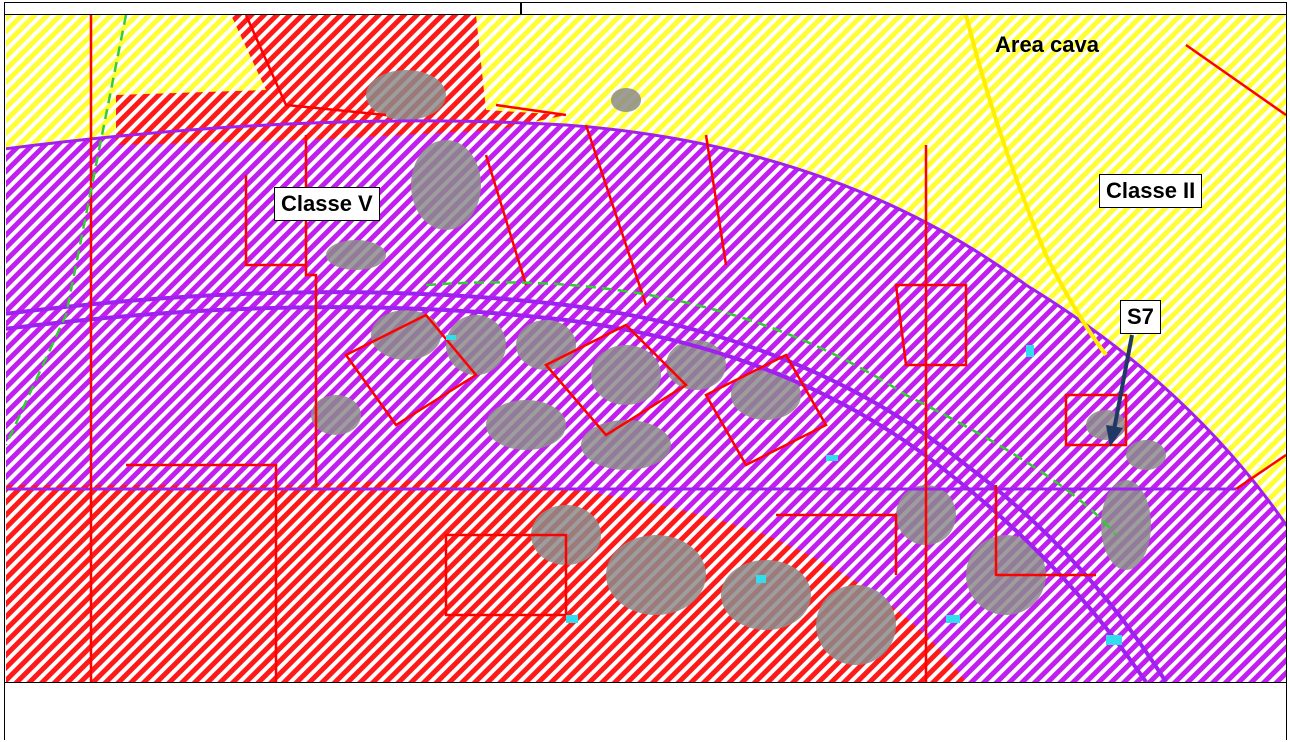 This screenshot has height=742, width=1290. What do you see at coordinates (1151, 191) in the screenshot?
I see `label-classe-ii: Classe II` at bounding box center [1151, 191].